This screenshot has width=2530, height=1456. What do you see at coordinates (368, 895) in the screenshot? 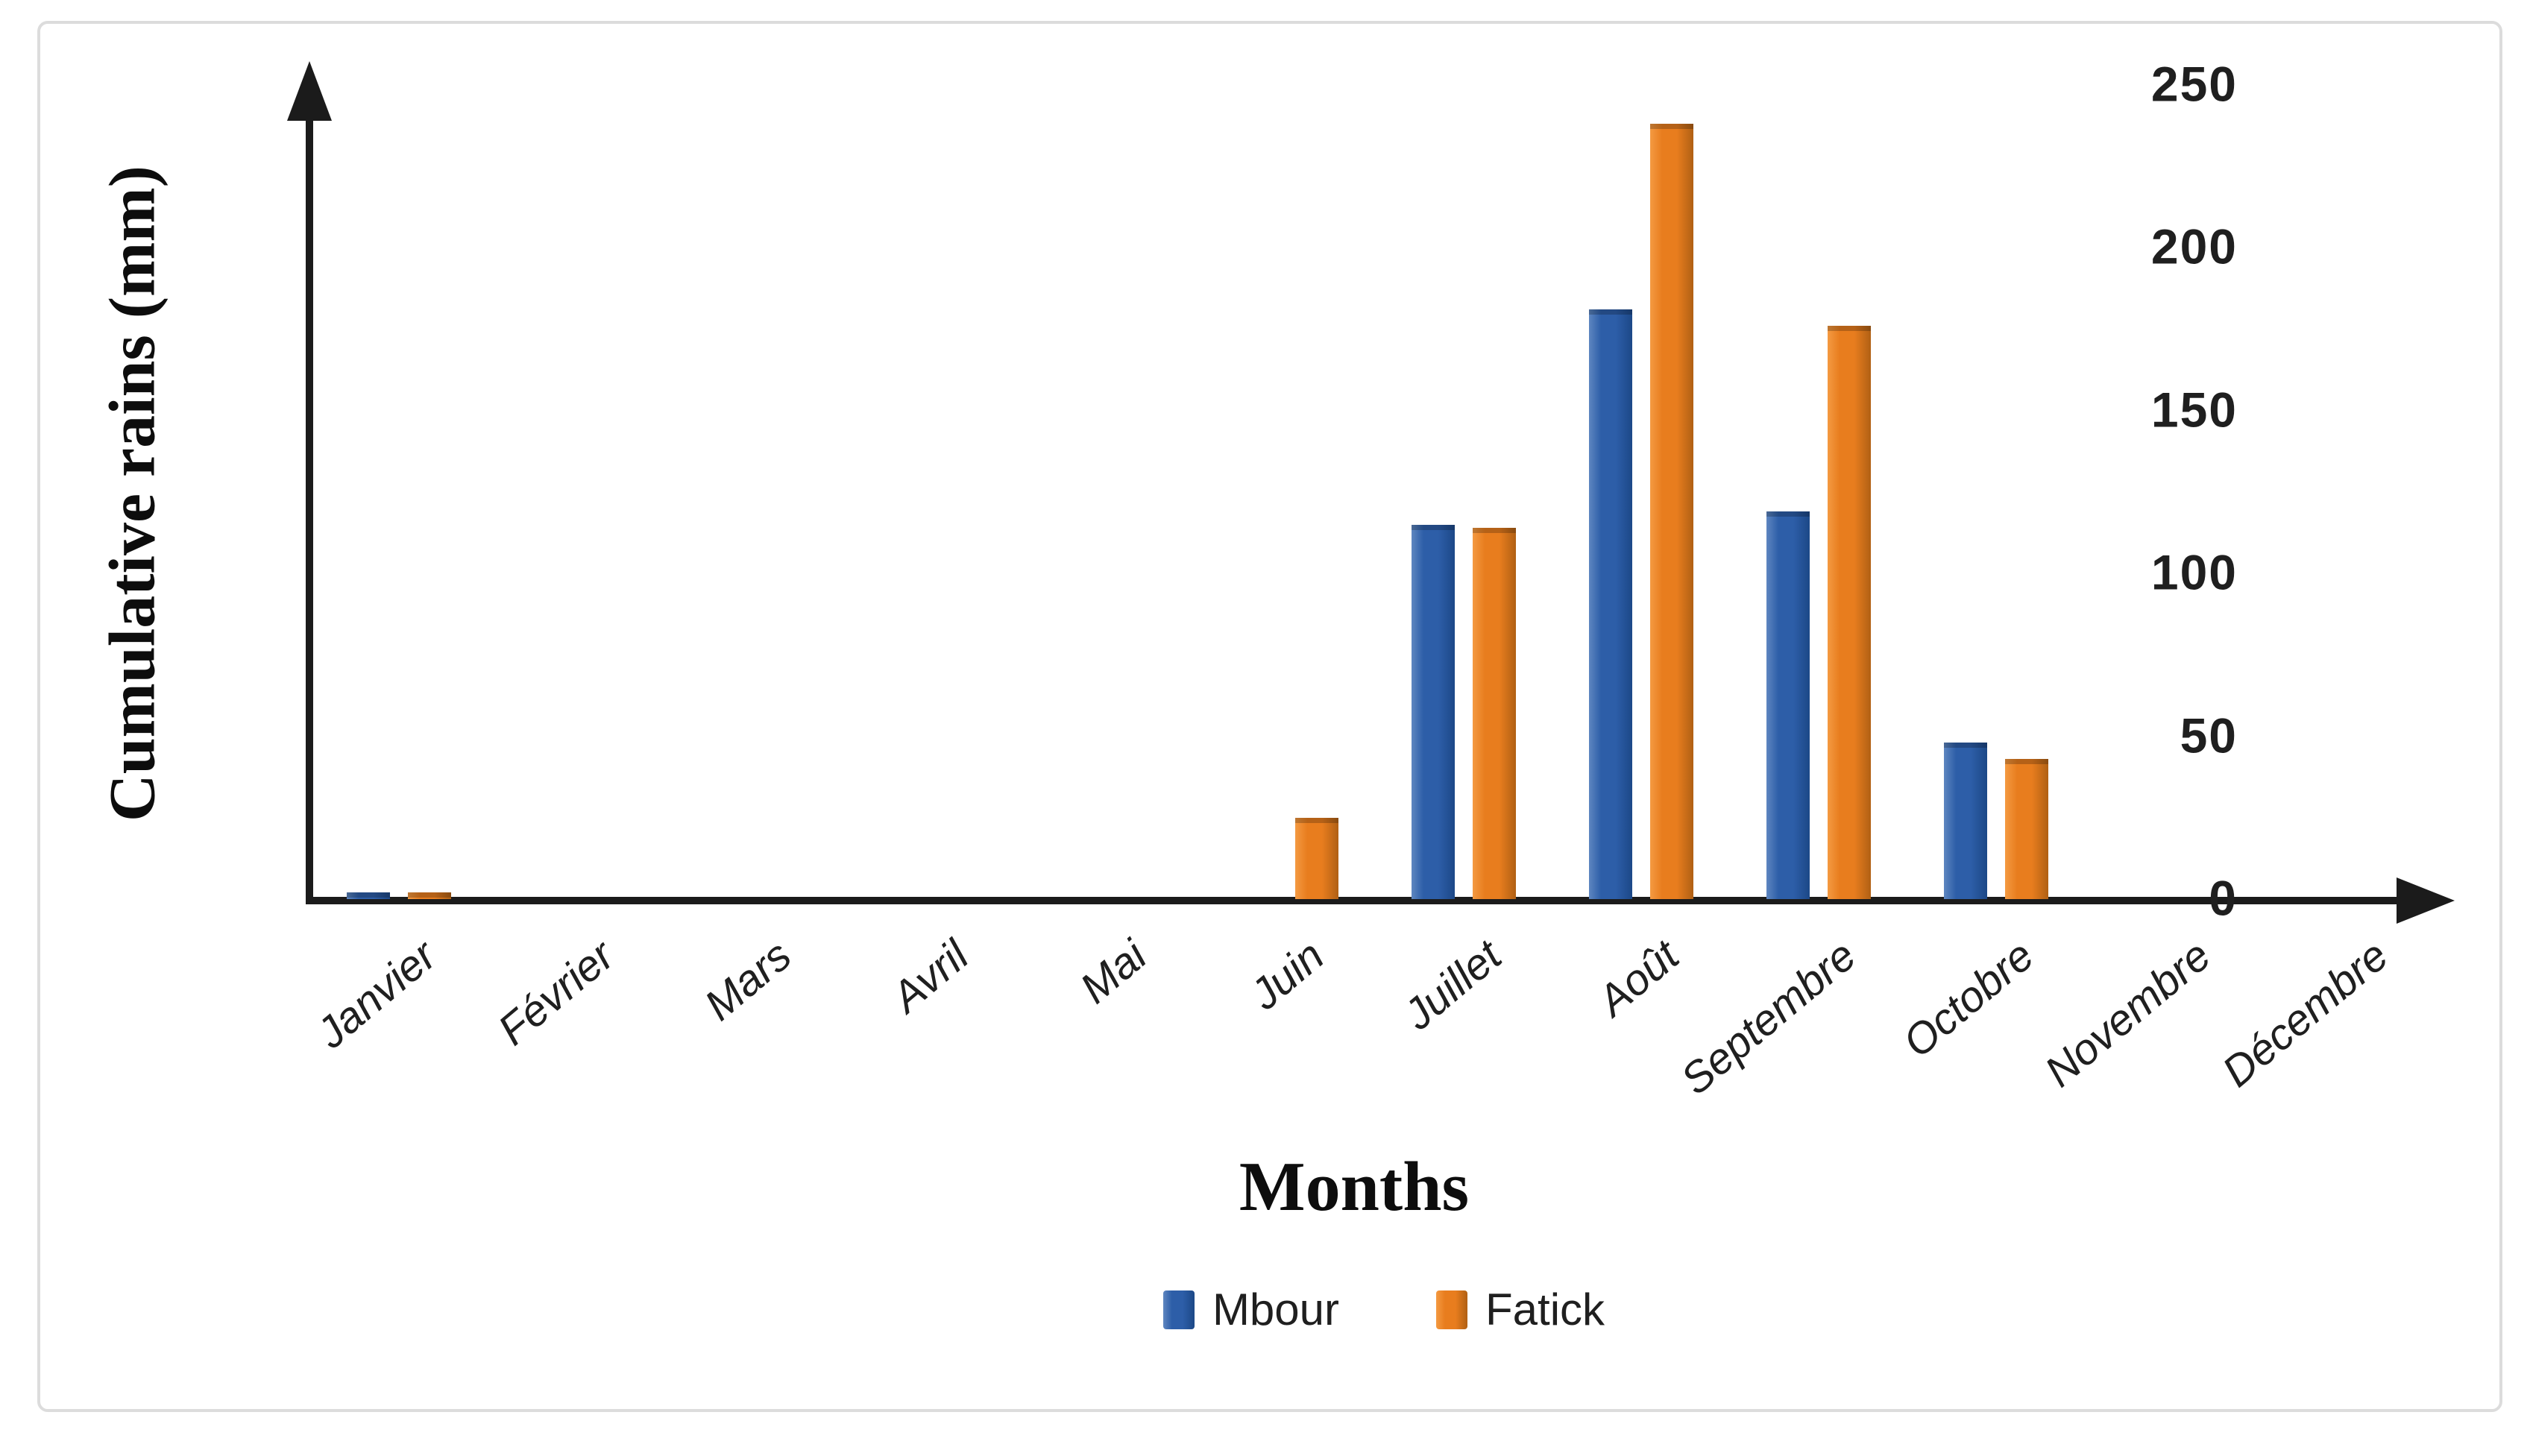
I see `bar-mbour-janvier` at bounding box center [368, 895].